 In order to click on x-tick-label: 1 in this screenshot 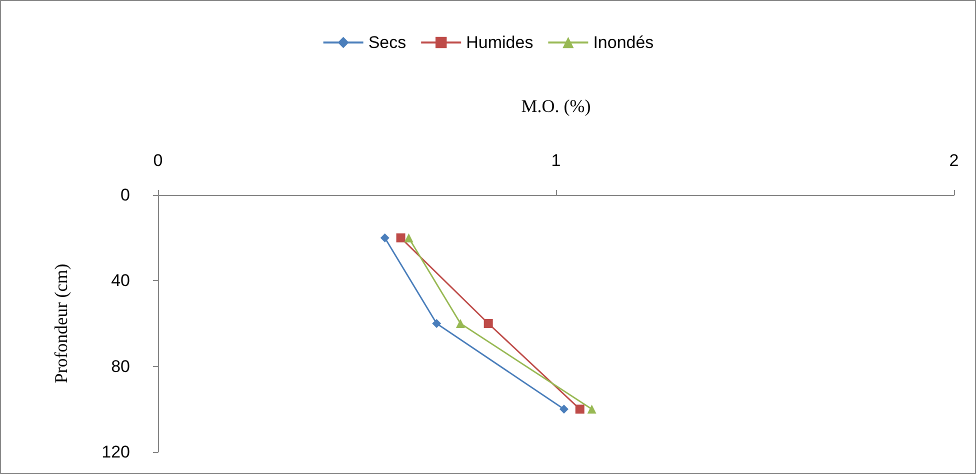, I will do `click(556, 160)`.